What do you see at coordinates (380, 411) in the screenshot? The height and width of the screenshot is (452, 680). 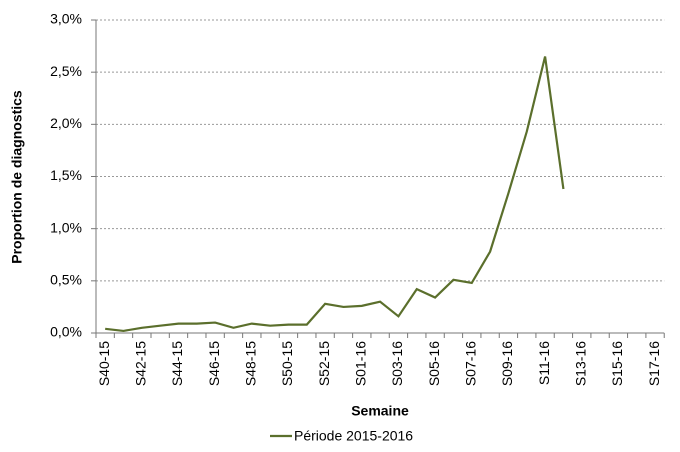 I see `x-axis-title: Semaine` at bounding box center [380, 411].